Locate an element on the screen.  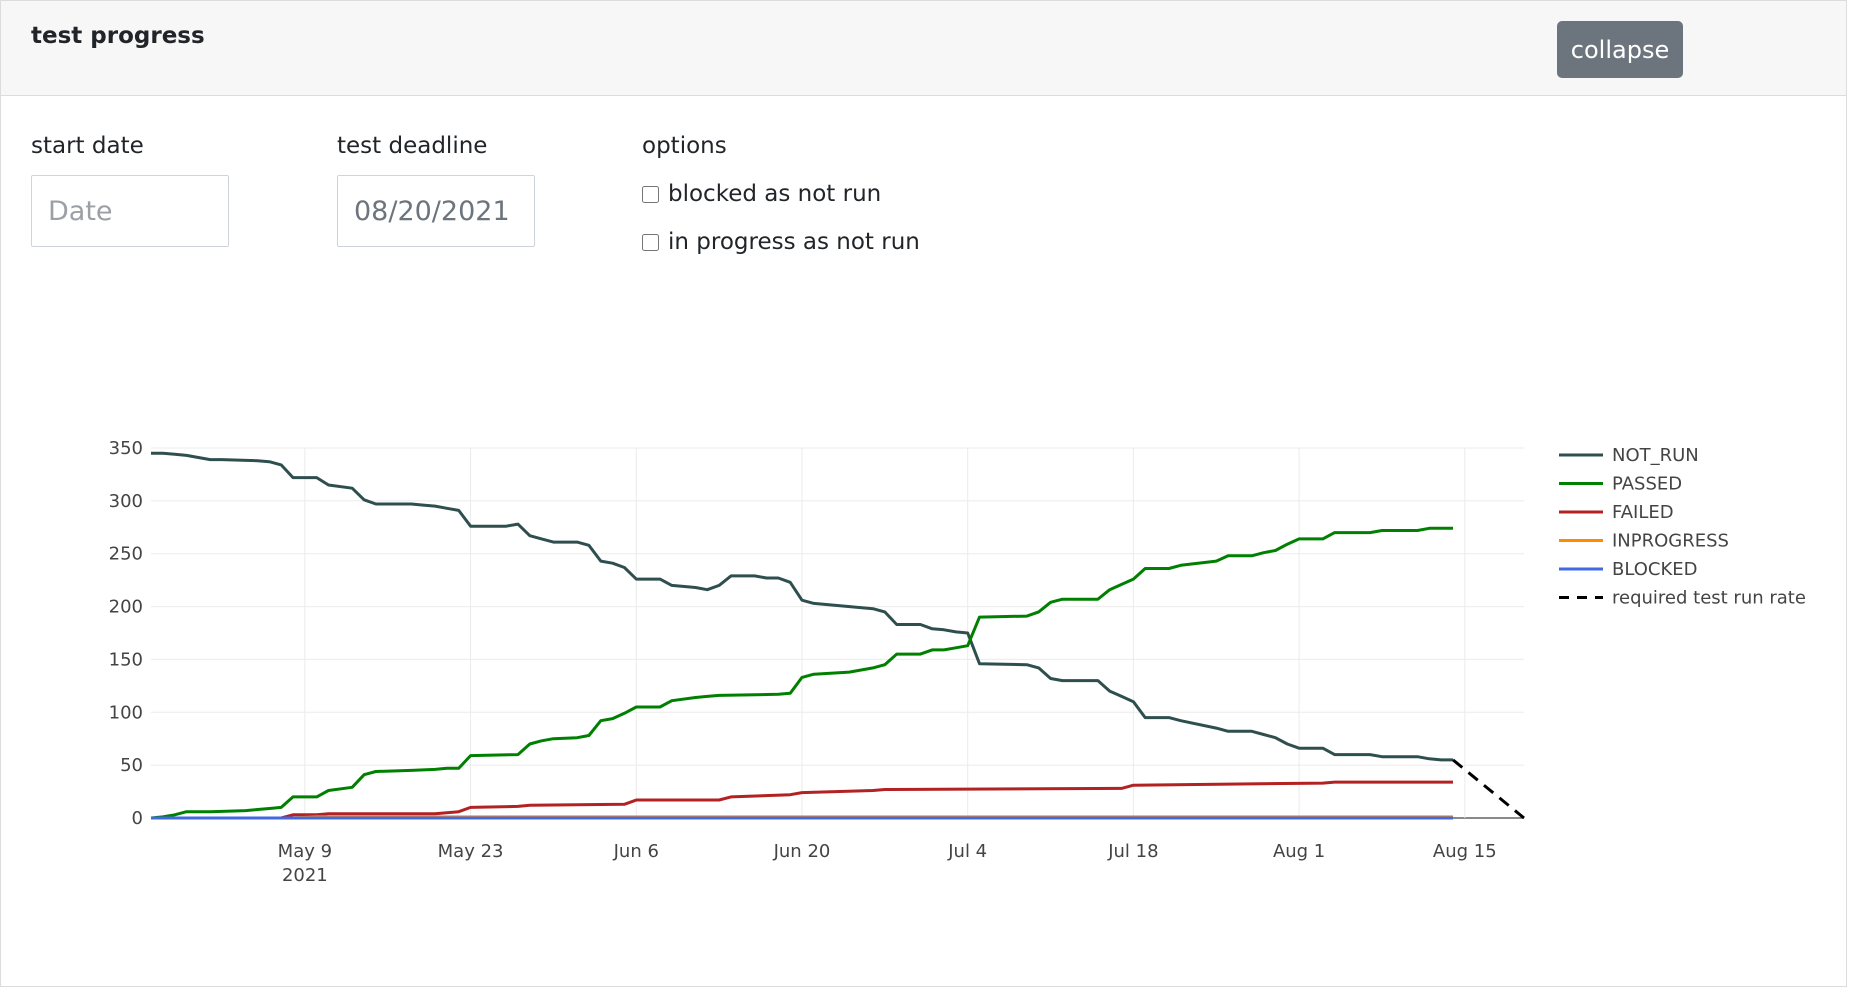
in-progress-as-not-run-option: in progress as not run is located at coordinates (781, 242).